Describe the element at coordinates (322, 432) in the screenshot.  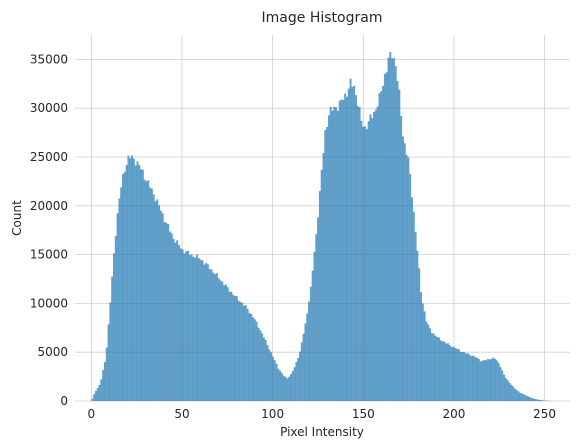
I see `x-axis-label: Pixel Intensity` at that location.